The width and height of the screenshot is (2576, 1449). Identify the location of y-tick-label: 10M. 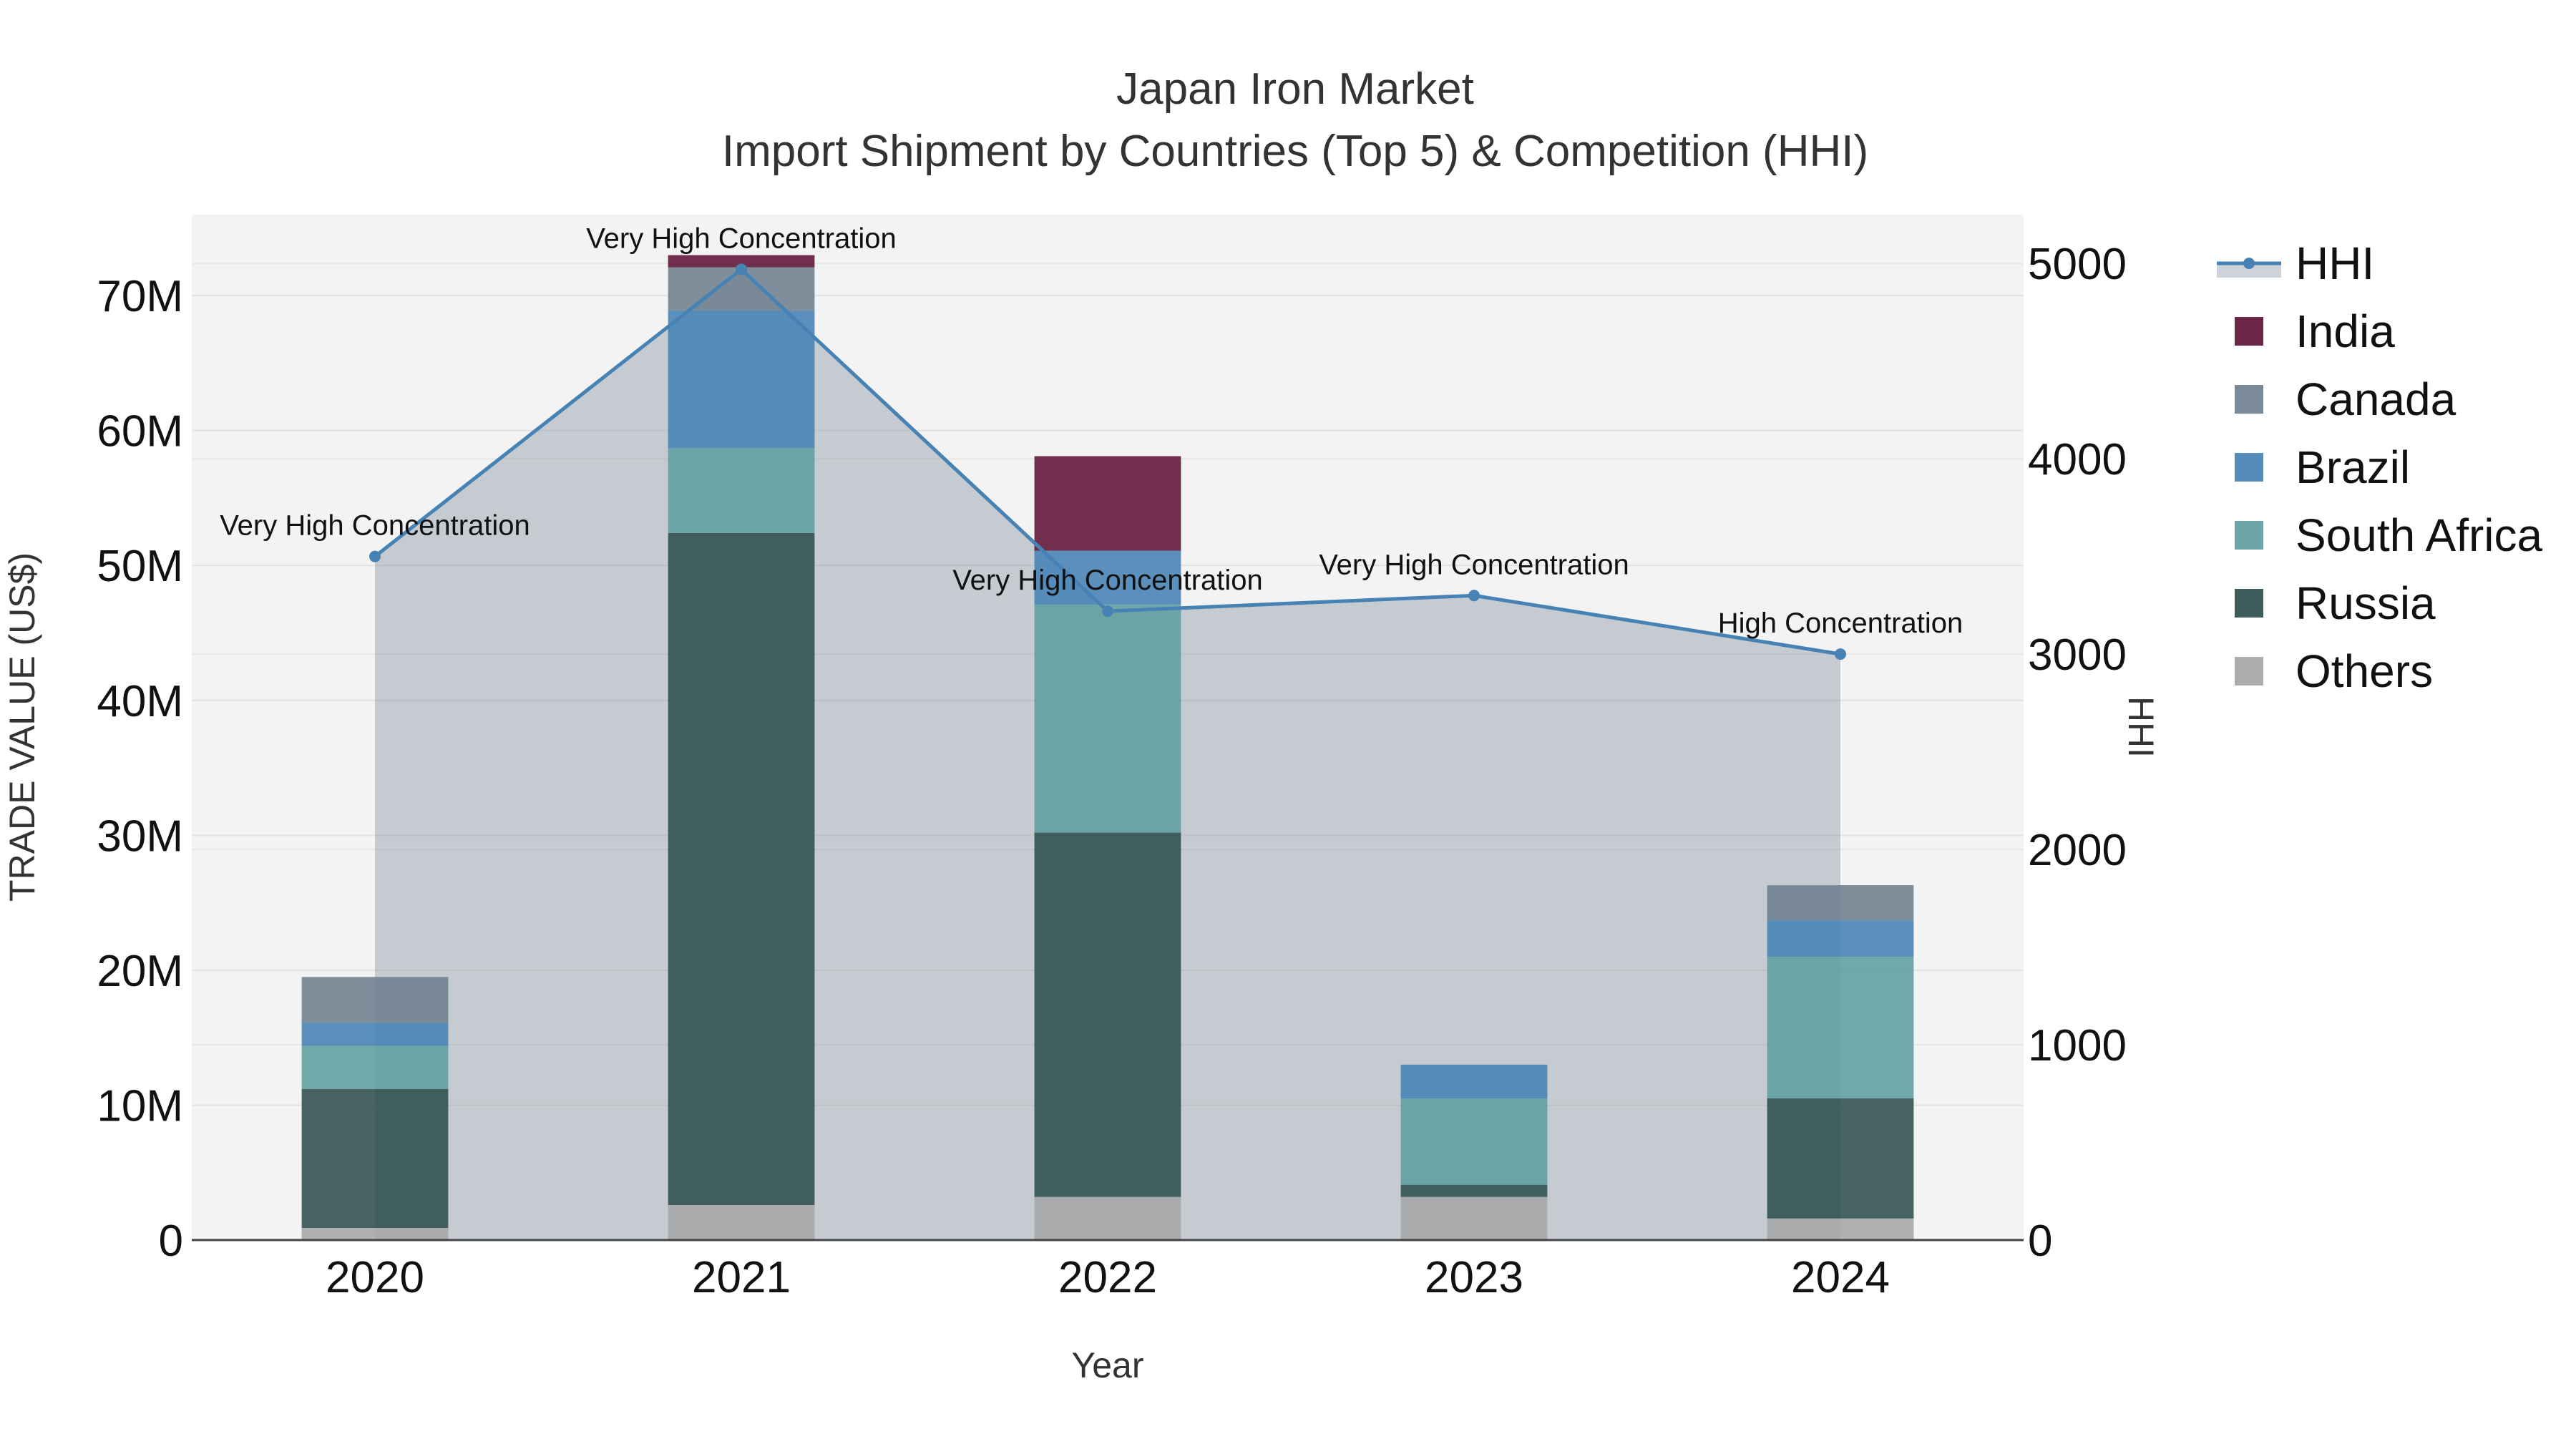
(140, 1106).